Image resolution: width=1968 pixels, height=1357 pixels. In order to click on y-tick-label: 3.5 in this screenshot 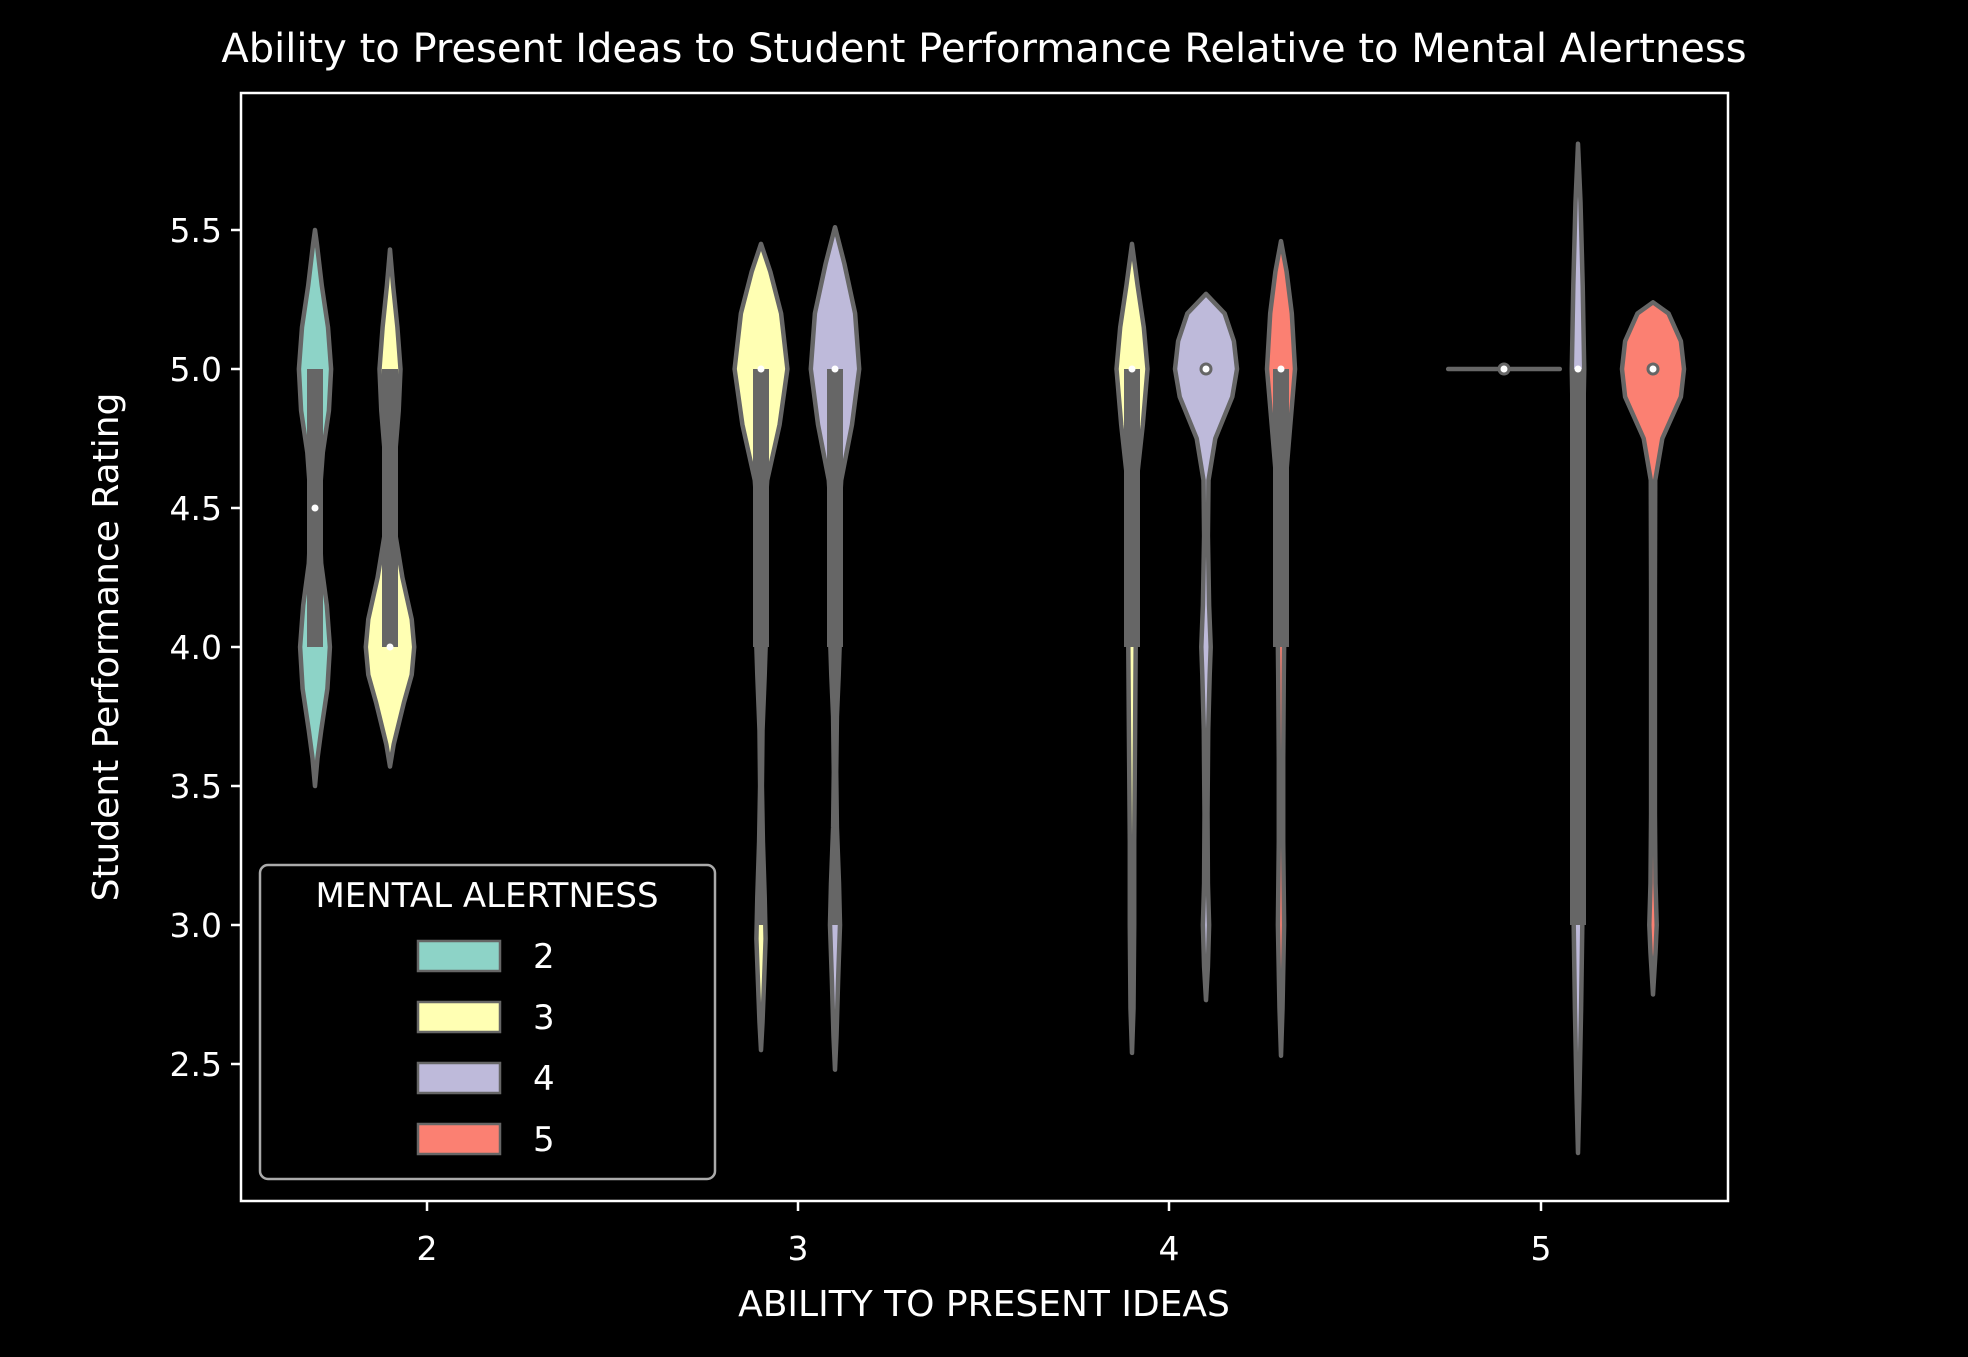, I will do `click(196, 786)`.